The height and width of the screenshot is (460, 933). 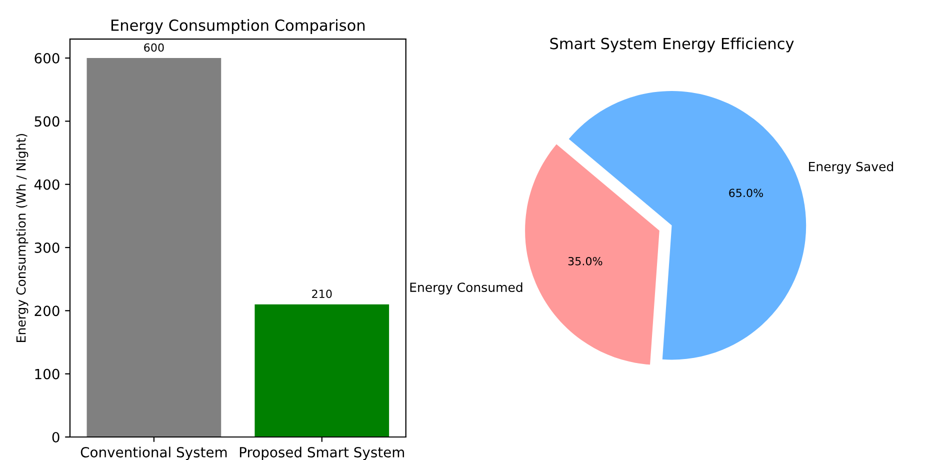 What do you see at coordinates (746, 193) in the screenshot?
I see `data-label: 65.0%` at bounding box center [746, 193].